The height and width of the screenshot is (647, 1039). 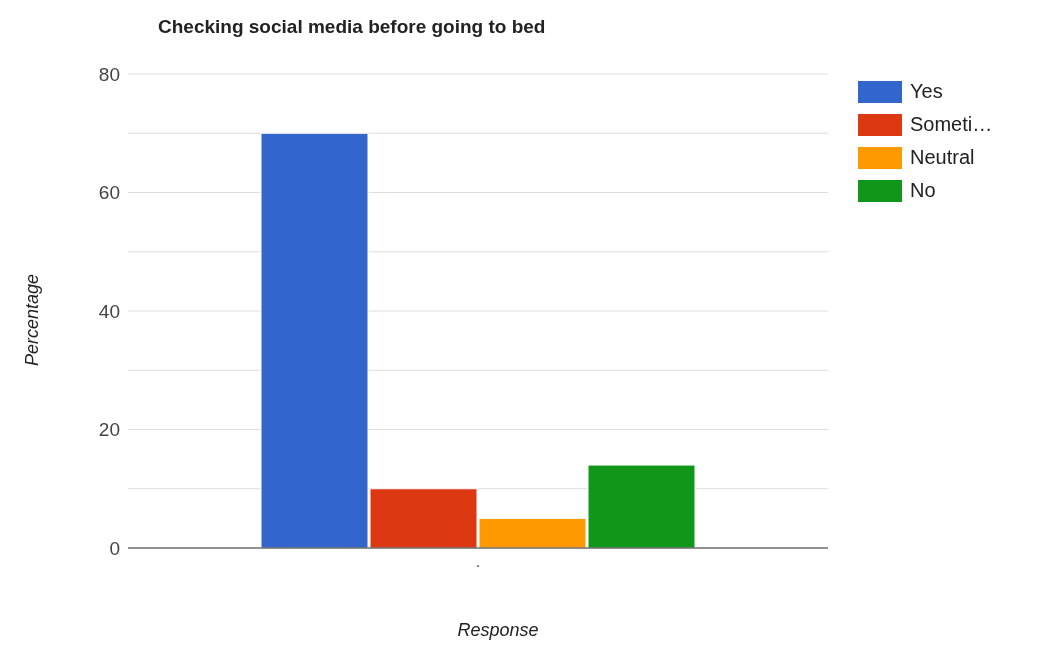 What do you see at coordinates (32, 320) in the screenshot?
I see `y-axis-title: Percentage` at bounding box center [32, 320].